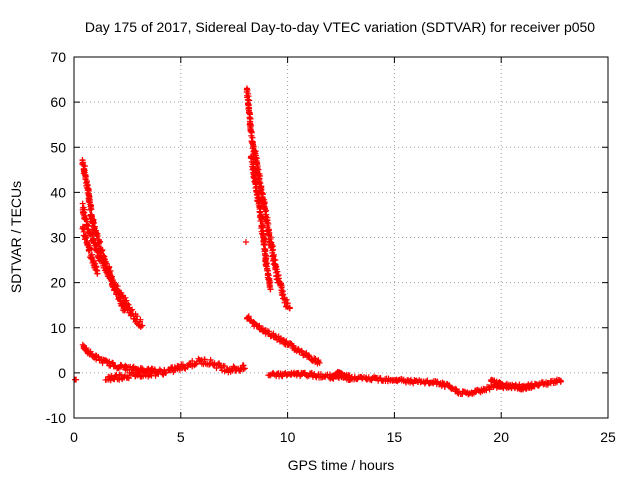 This screenshot has width=640, height=480. Describe the element at coordinates (58, 238) in the screenshot. I see `y-tick-label: 30` at that location.